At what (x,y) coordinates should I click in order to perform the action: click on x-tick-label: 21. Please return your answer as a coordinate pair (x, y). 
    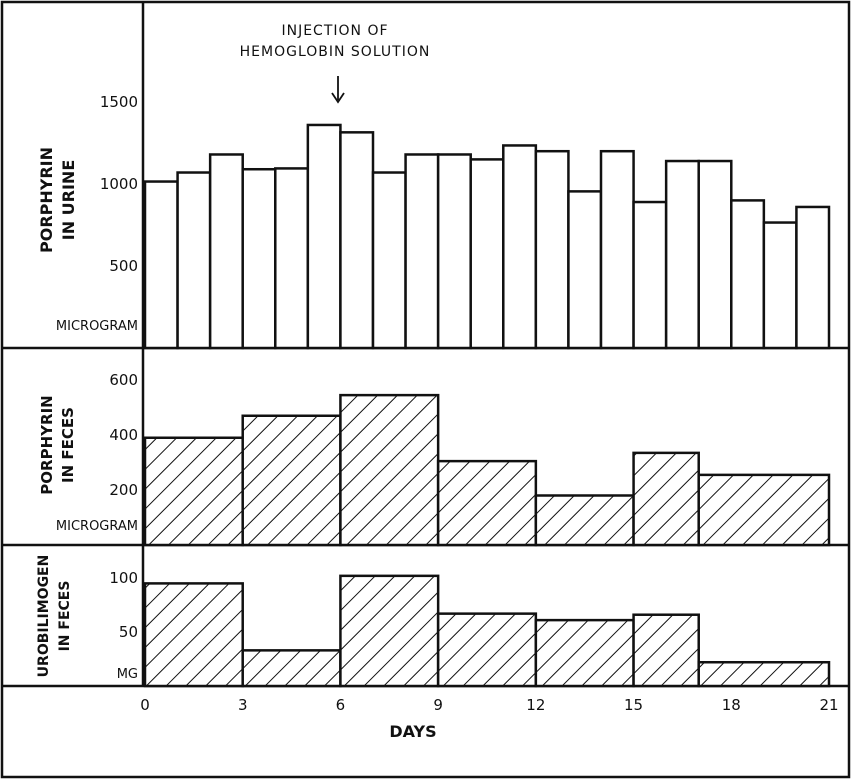
    Looking at the image, I should click on (828, 705).